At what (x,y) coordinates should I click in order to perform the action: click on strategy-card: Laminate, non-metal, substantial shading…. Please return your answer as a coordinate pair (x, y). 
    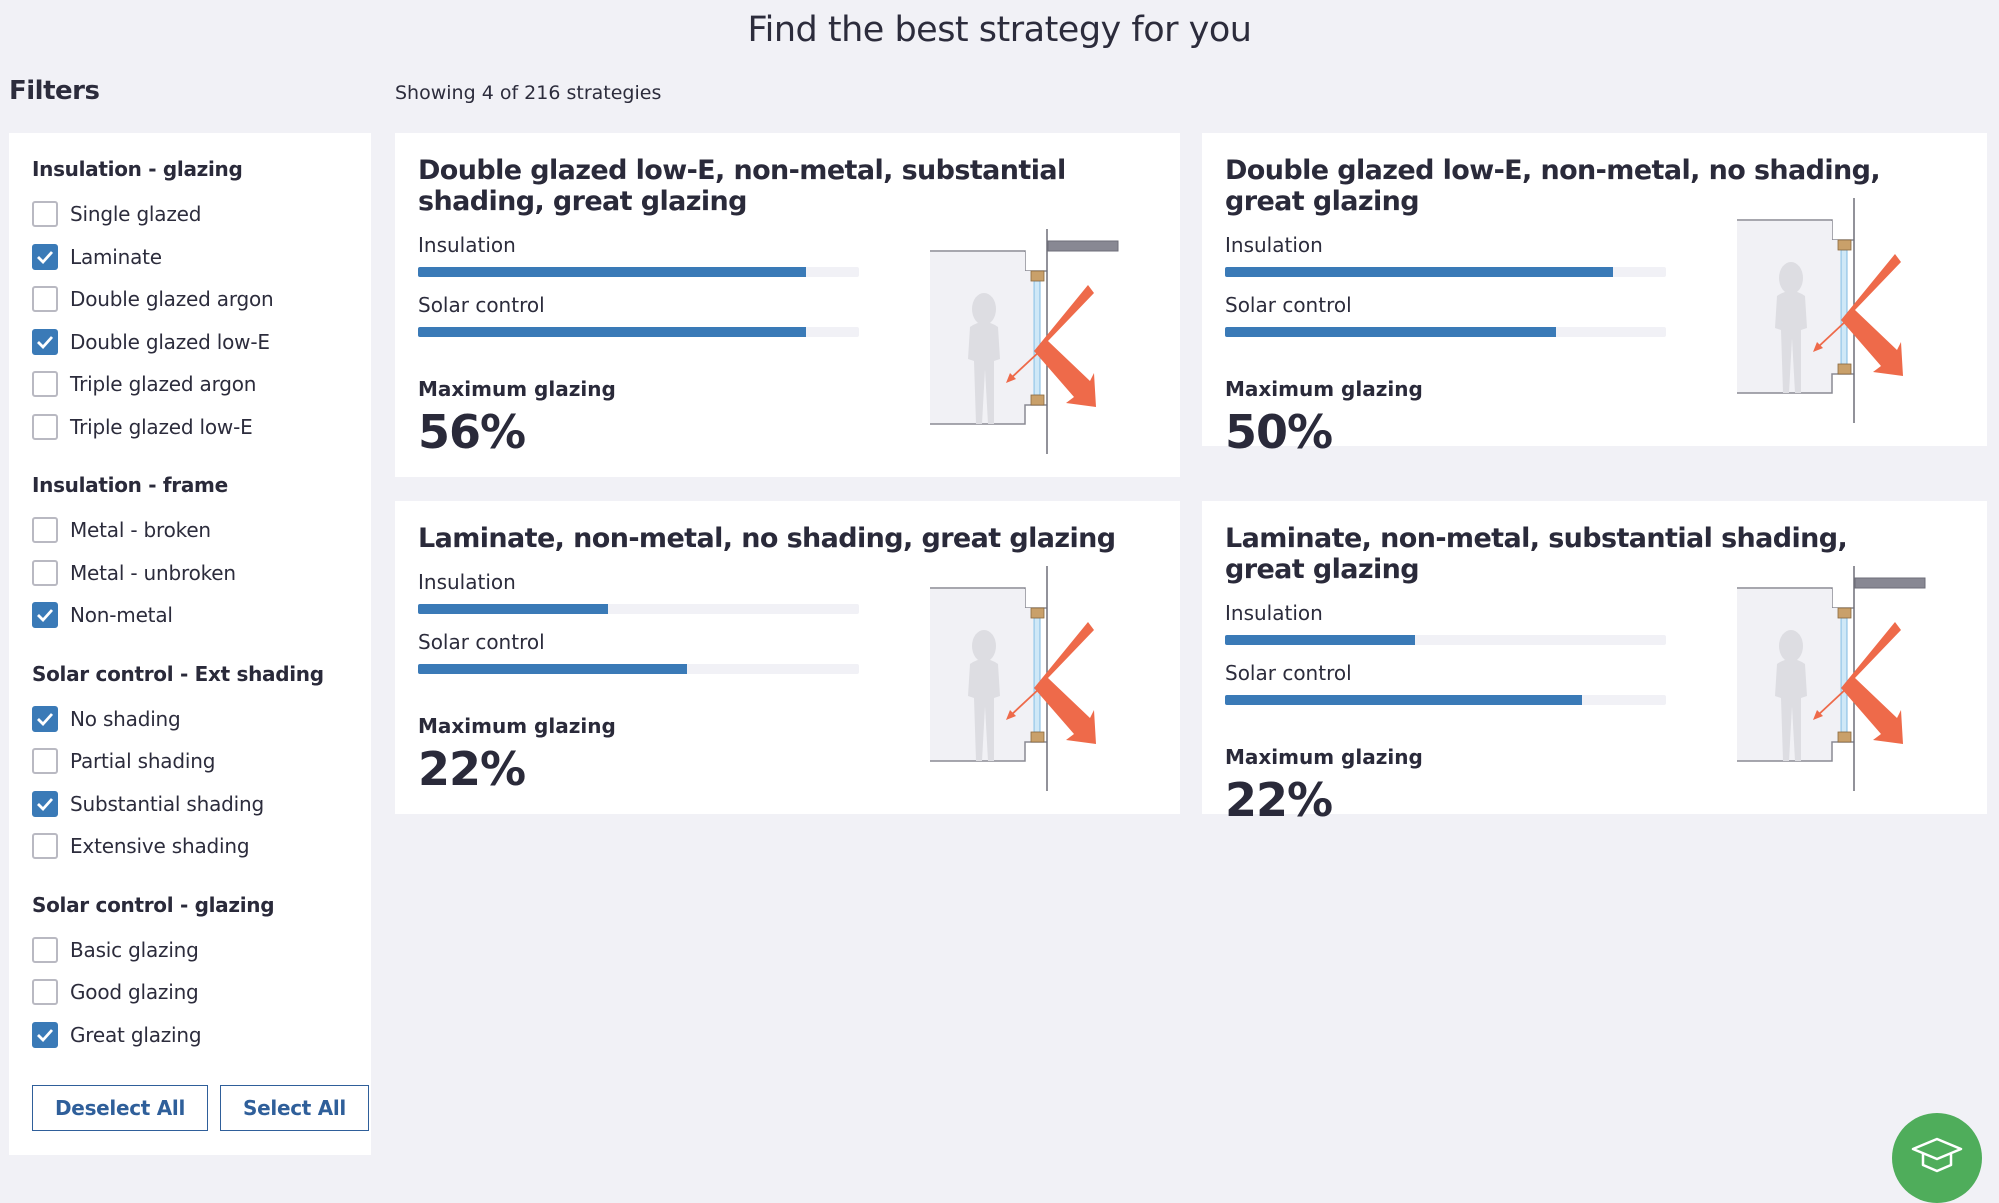
    Looking at the image, I should click on (1594, 664).